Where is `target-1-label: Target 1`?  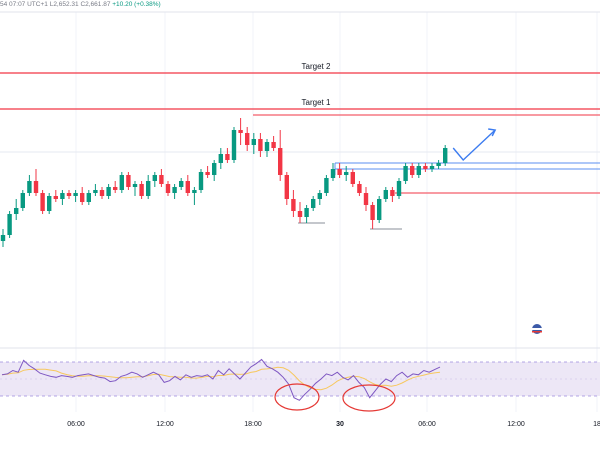
target-1-label: Target 1 is located at coordinates (316, 102).